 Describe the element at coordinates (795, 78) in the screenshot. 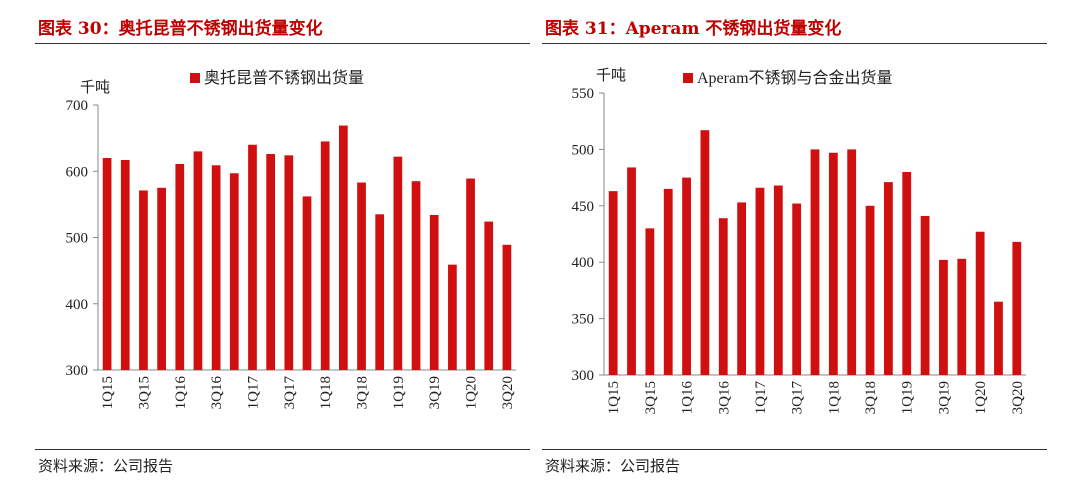

I see `legend-label: Aperam不锈钢与合金出货量` at that location.